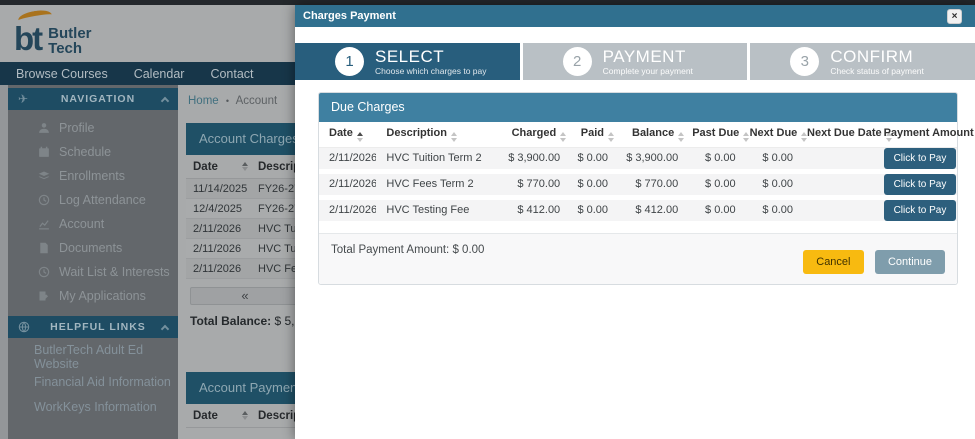 This screenshot has width=975, height=439. What do you see at coordinates (44, 152) in the screenshot?
I see `calendar-icon` at bounding box center [44, 152].